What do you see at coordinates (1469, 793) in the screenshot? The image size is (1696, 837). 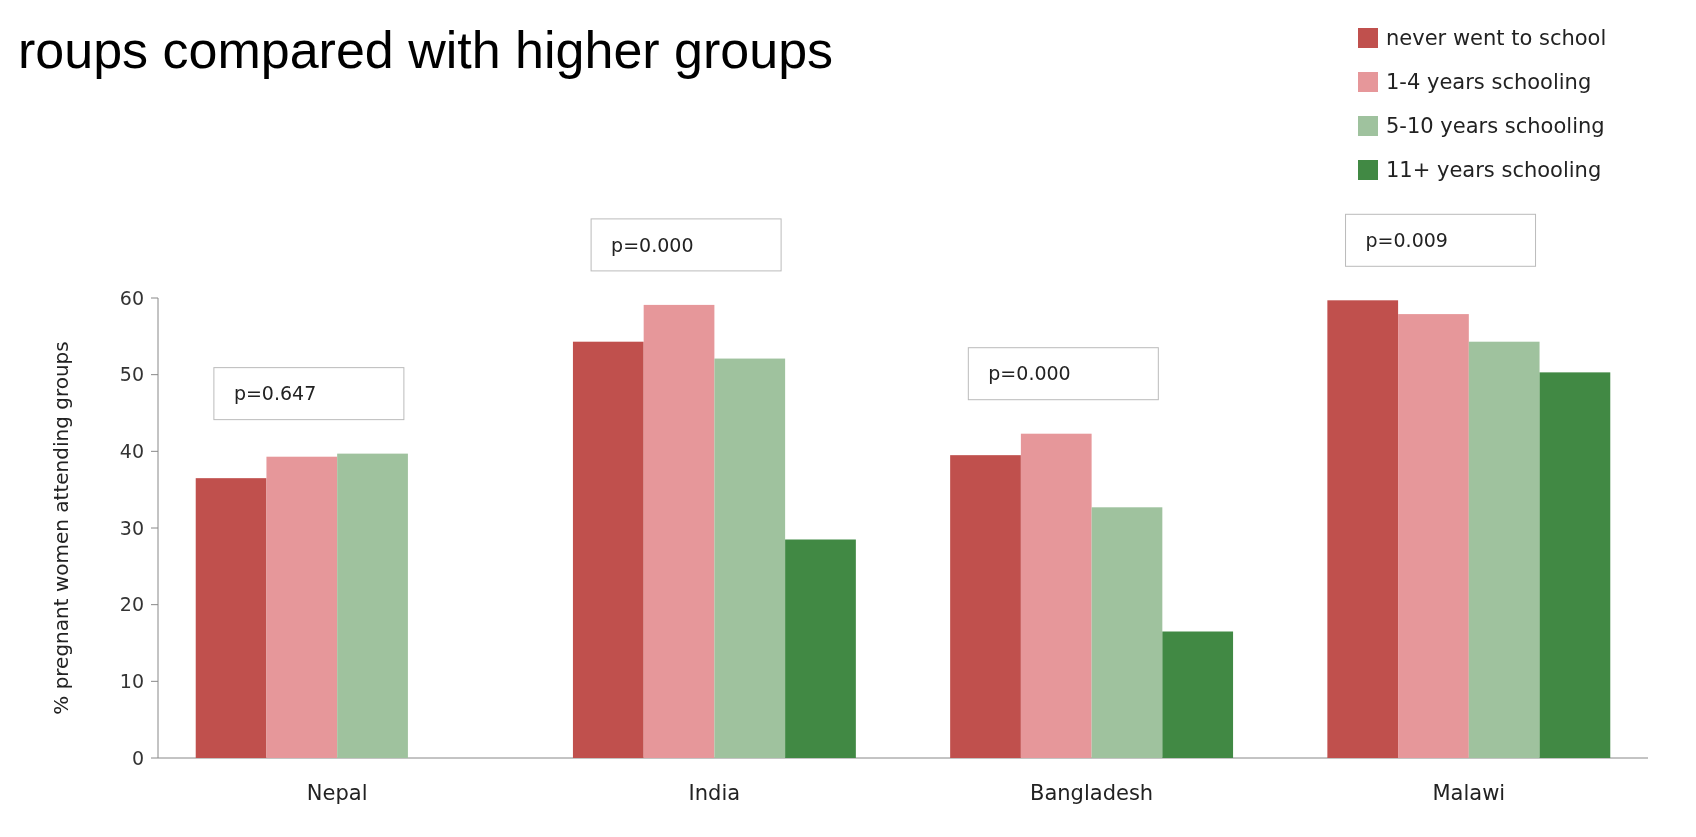 I see `x-tick-label: Malawi` at bounding box center [1469, 793].